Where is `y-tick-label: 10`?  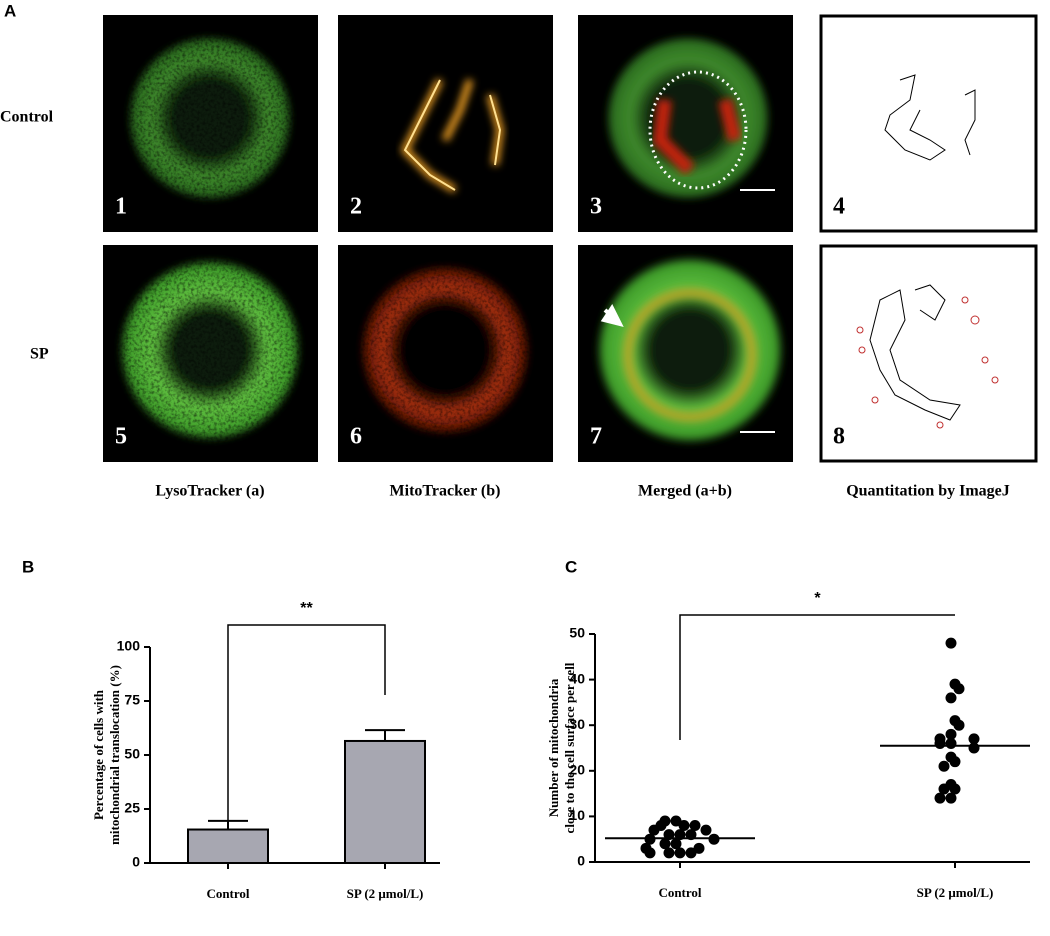 y-tick-label: 10 is located at coordinates (577, 815).